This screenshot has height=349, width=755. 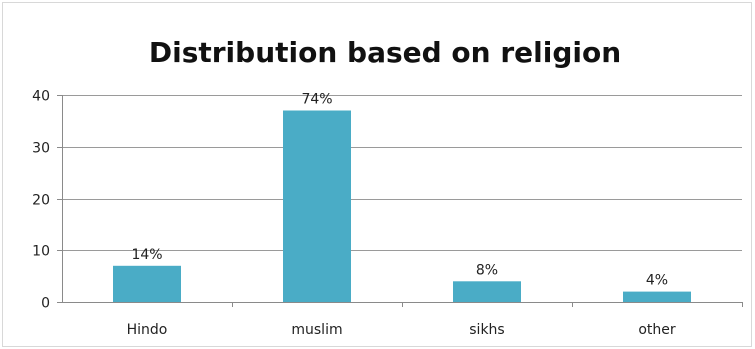 What do you see at coordinates (45, 304) in the screenshot?
I see `y-tick-label-0: 0` at bounding box center [45, 304].